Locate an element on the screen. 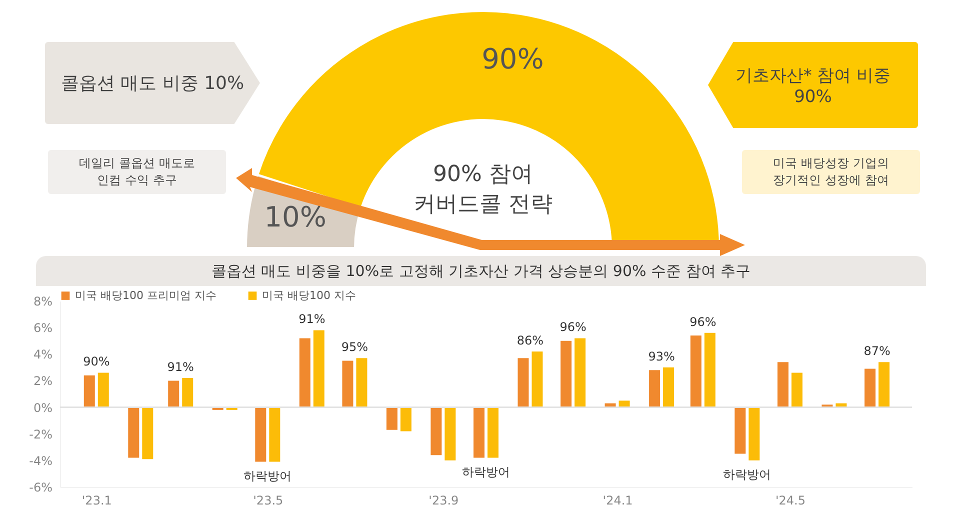 This screenshot has width=966, height=532. y-tick-label: 0% is located at coordinates (42, 407).